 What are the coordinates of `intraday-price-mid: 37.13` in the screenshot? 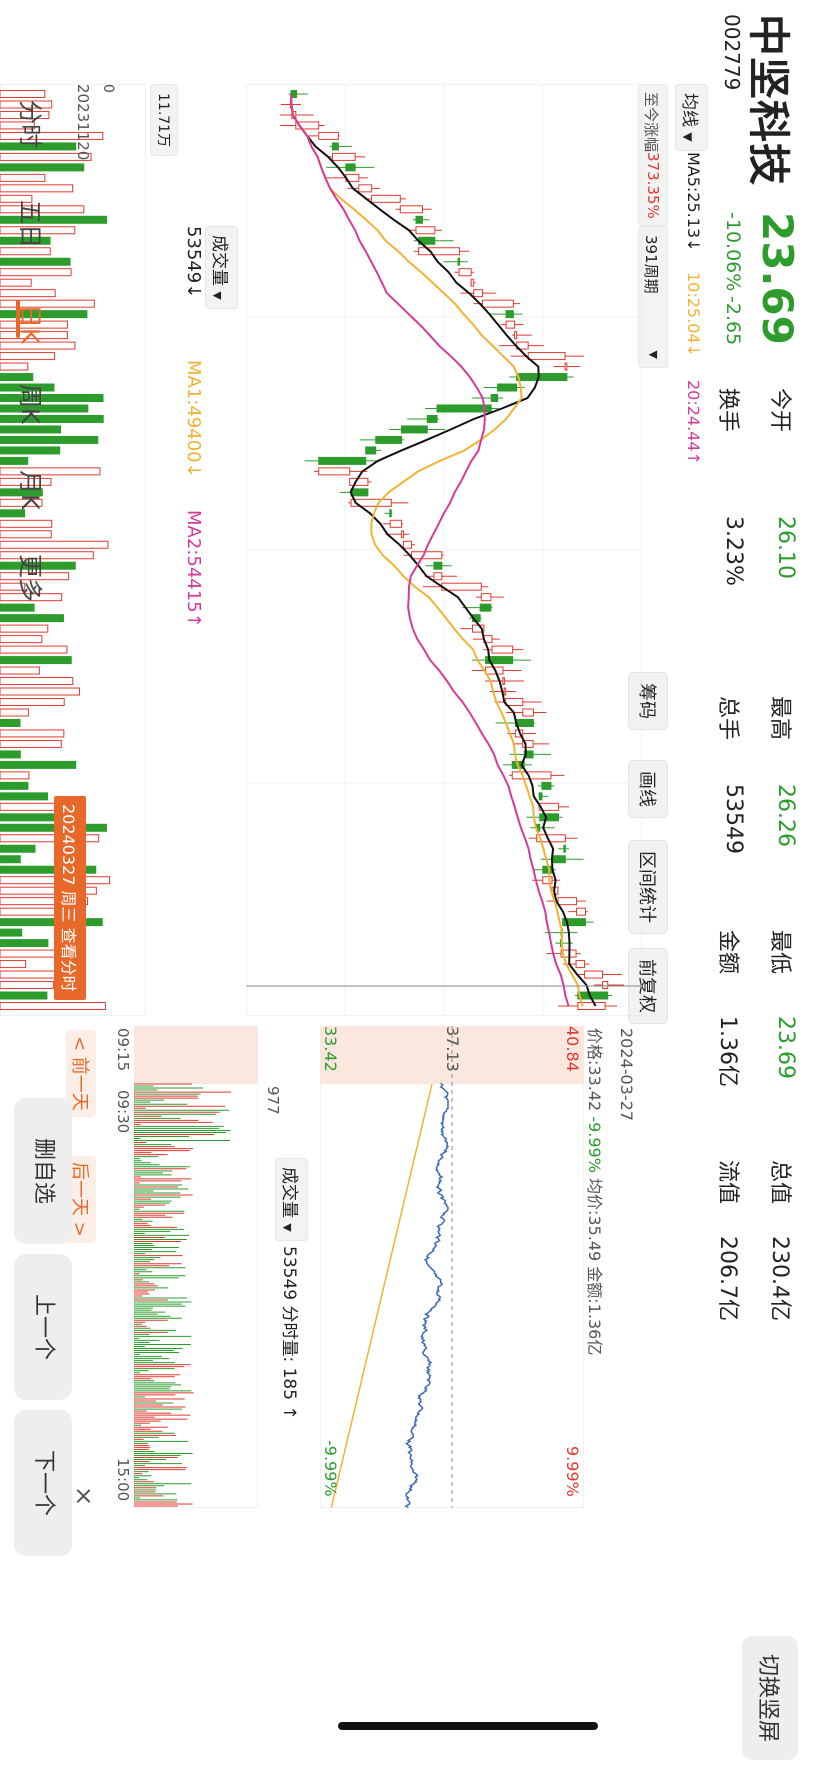 It's located at (452, 1049).